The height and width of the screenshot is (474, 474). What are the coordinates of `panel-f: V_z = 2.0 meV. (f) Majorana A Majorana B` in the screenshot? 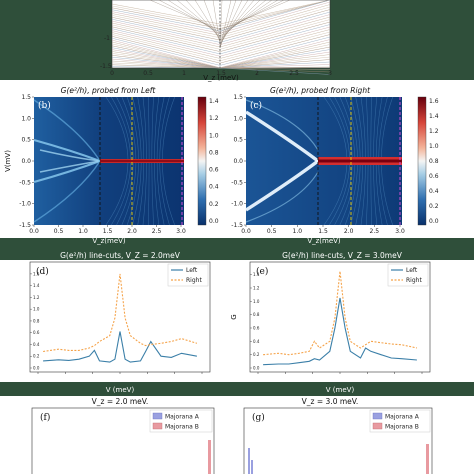 It's located at (123, 435).